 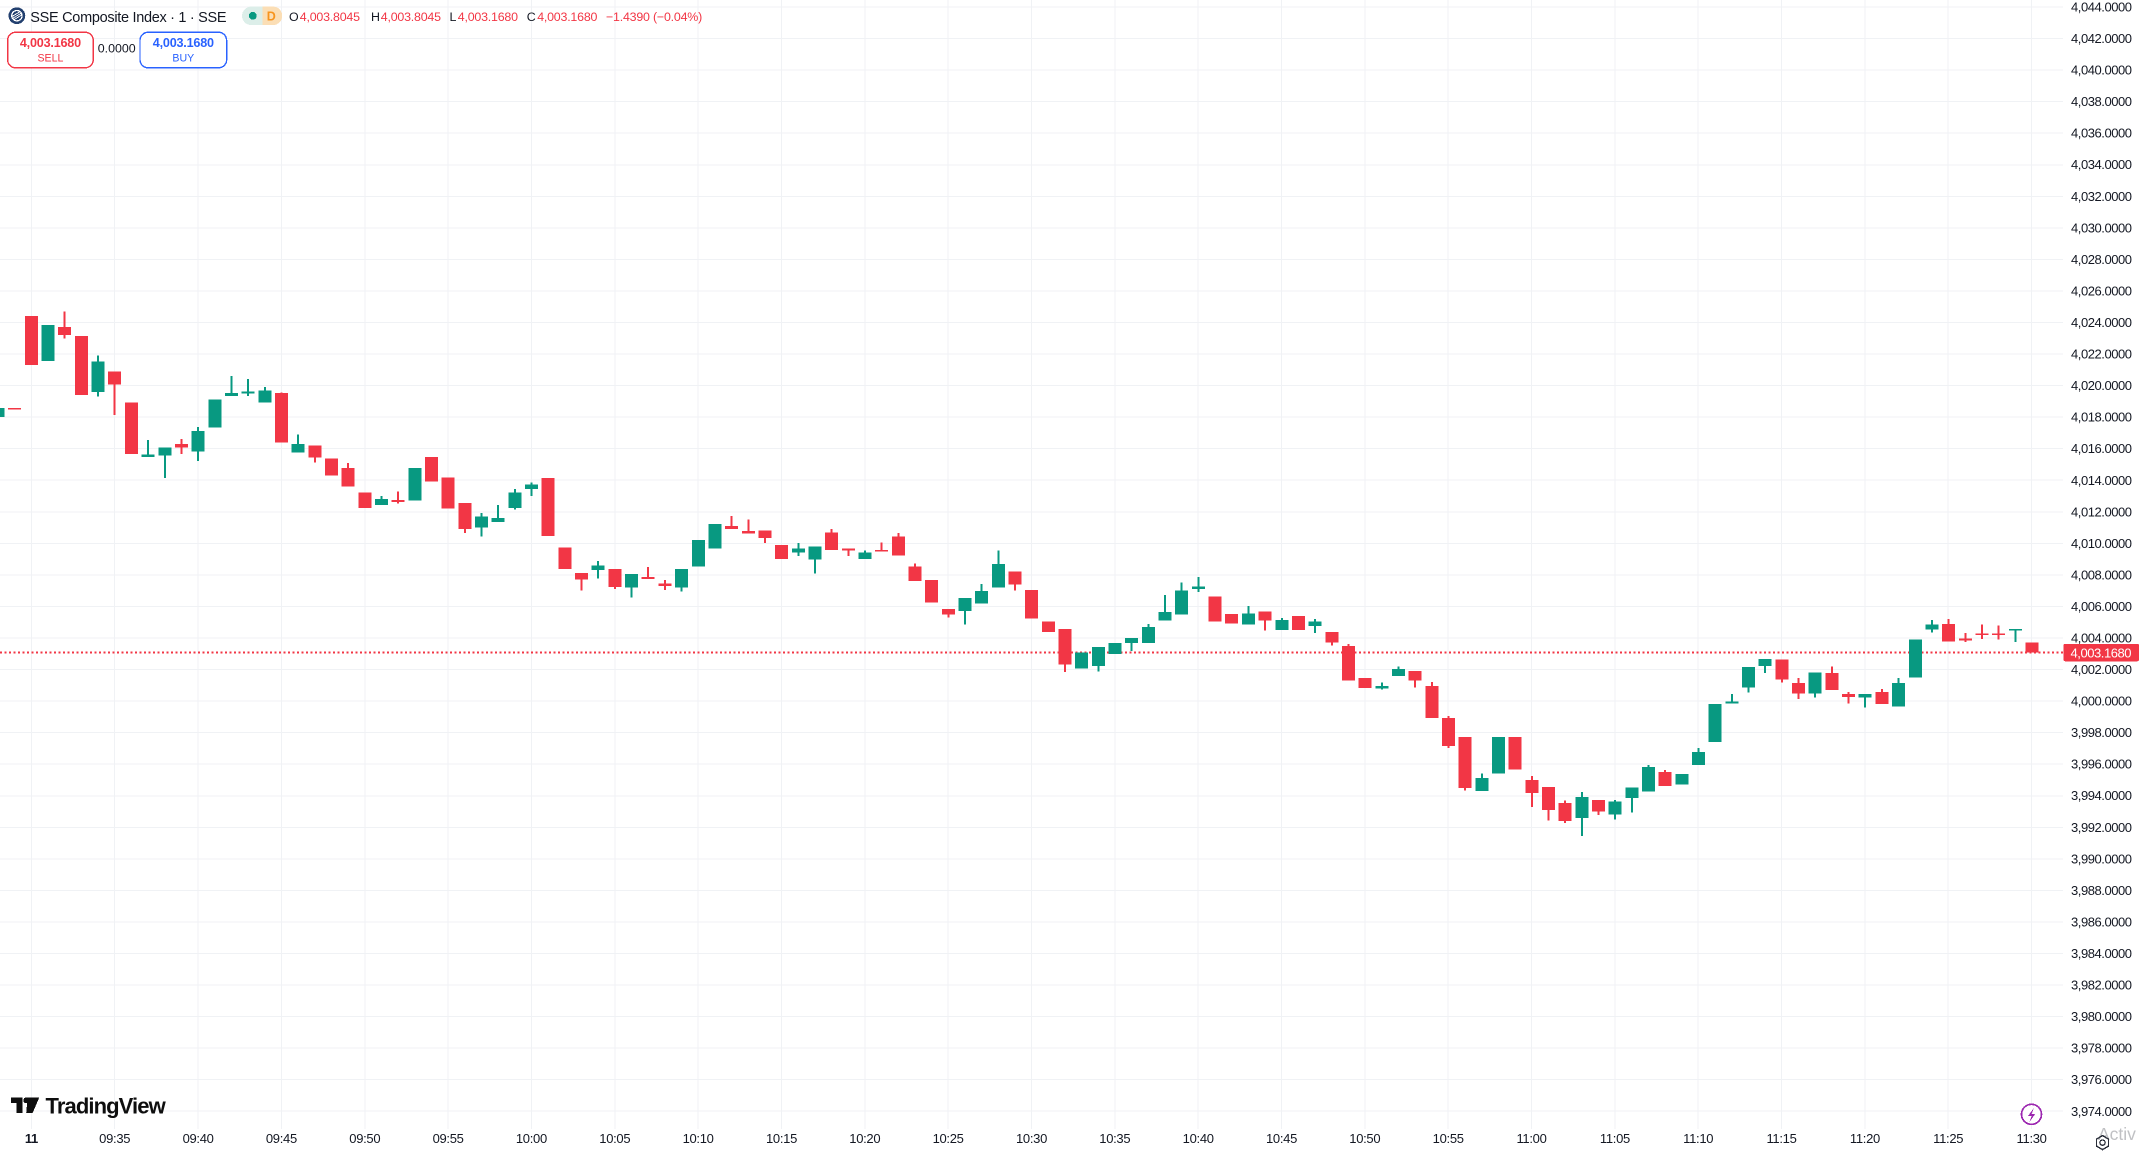 What do you see at coordinates (2101, 701) in the screenshot?
I see `svg-text: 4,000.0000` at bounding box center [2101, 701].